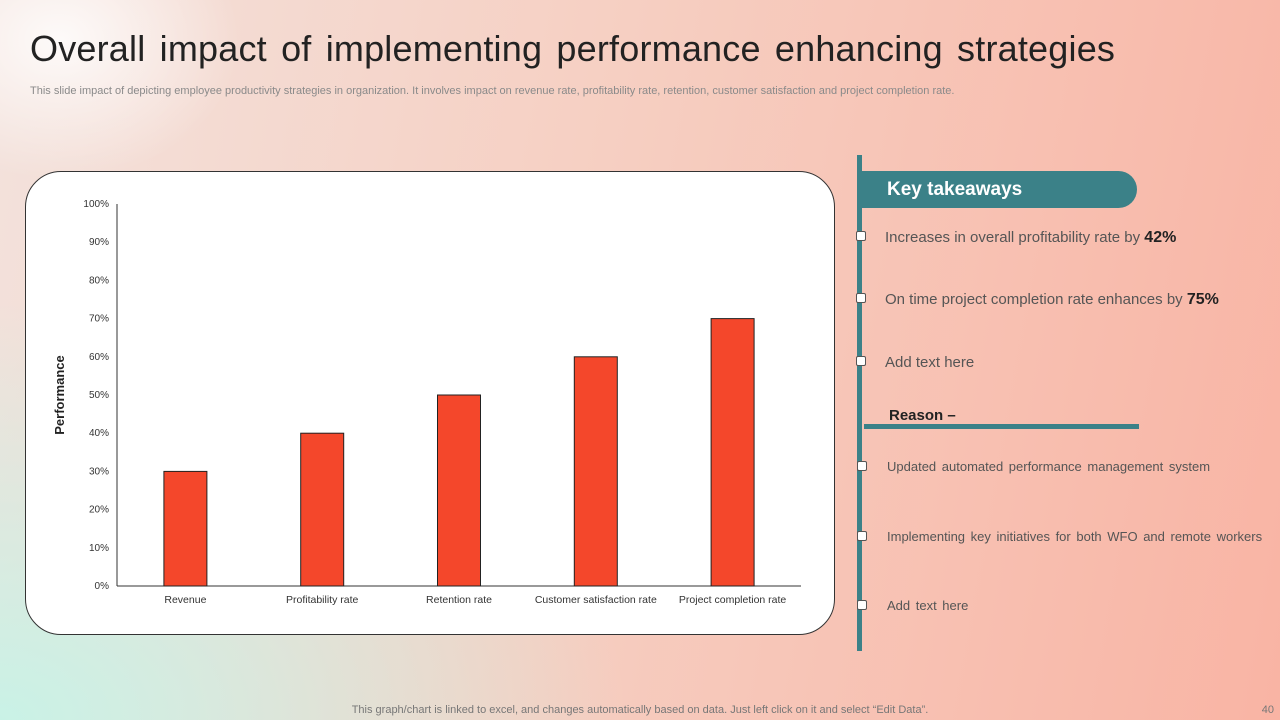 The height and width of the screenshot is (720, 1280). What do you see at coordinates (99, 395) in the screenshot?
I see `y-tick-label: 50%` at bounding box center [99, 395].